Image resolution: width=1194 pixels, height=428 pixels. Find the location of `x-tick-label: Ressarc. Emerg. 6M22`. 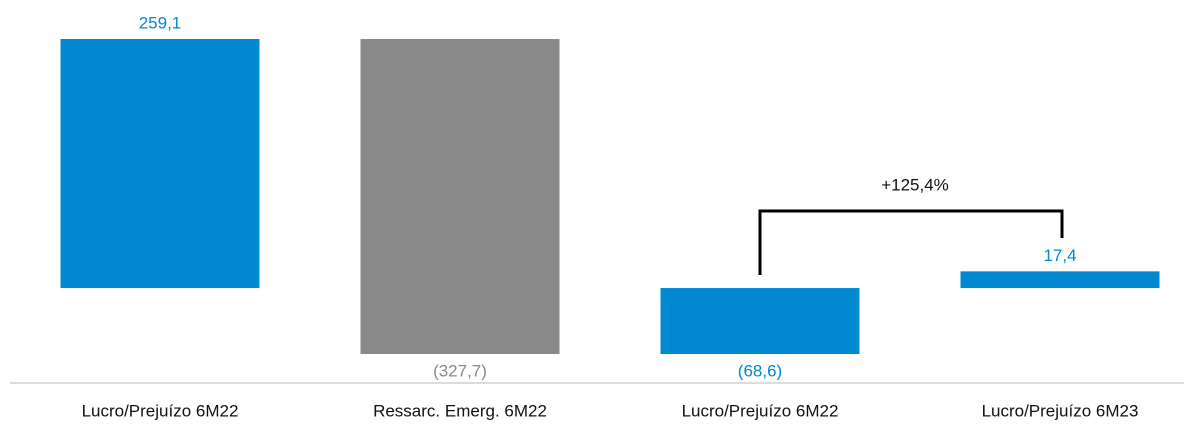

x-tick-label: Ressarc. Emerg. 6M22 is located at coordinates (460, 410).